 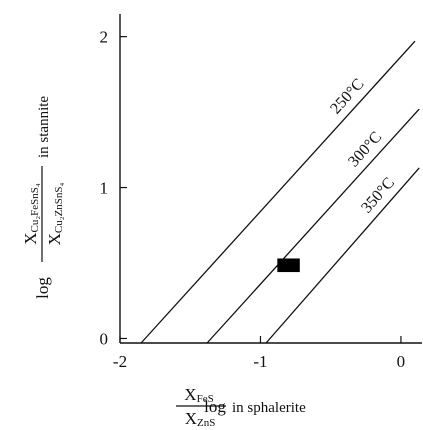 What do you see at coordinates (191, 418) in the screenshot?
I see `x-den-symbol: X` at bounding box center [191, 418].